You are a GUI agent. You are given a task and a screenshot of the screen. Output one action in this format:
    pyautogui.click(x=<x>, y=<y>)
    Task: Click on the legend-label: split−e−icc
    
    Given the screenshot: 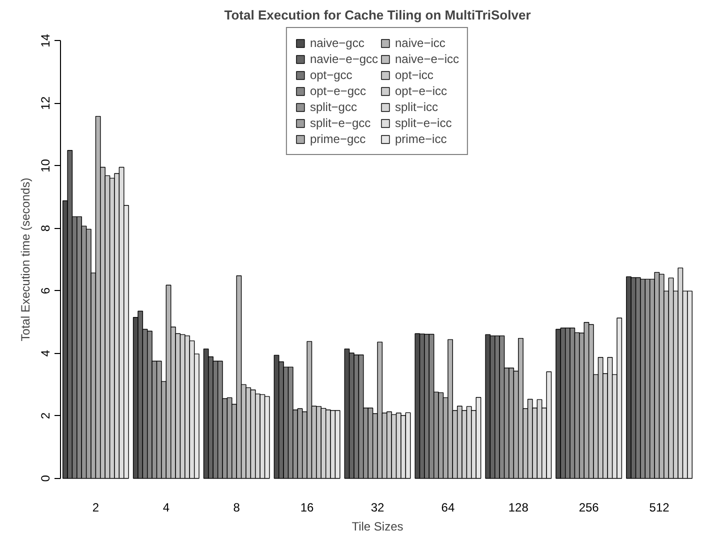 What is the action you would take?
    pyautogui.click(x=423, y=123)
    